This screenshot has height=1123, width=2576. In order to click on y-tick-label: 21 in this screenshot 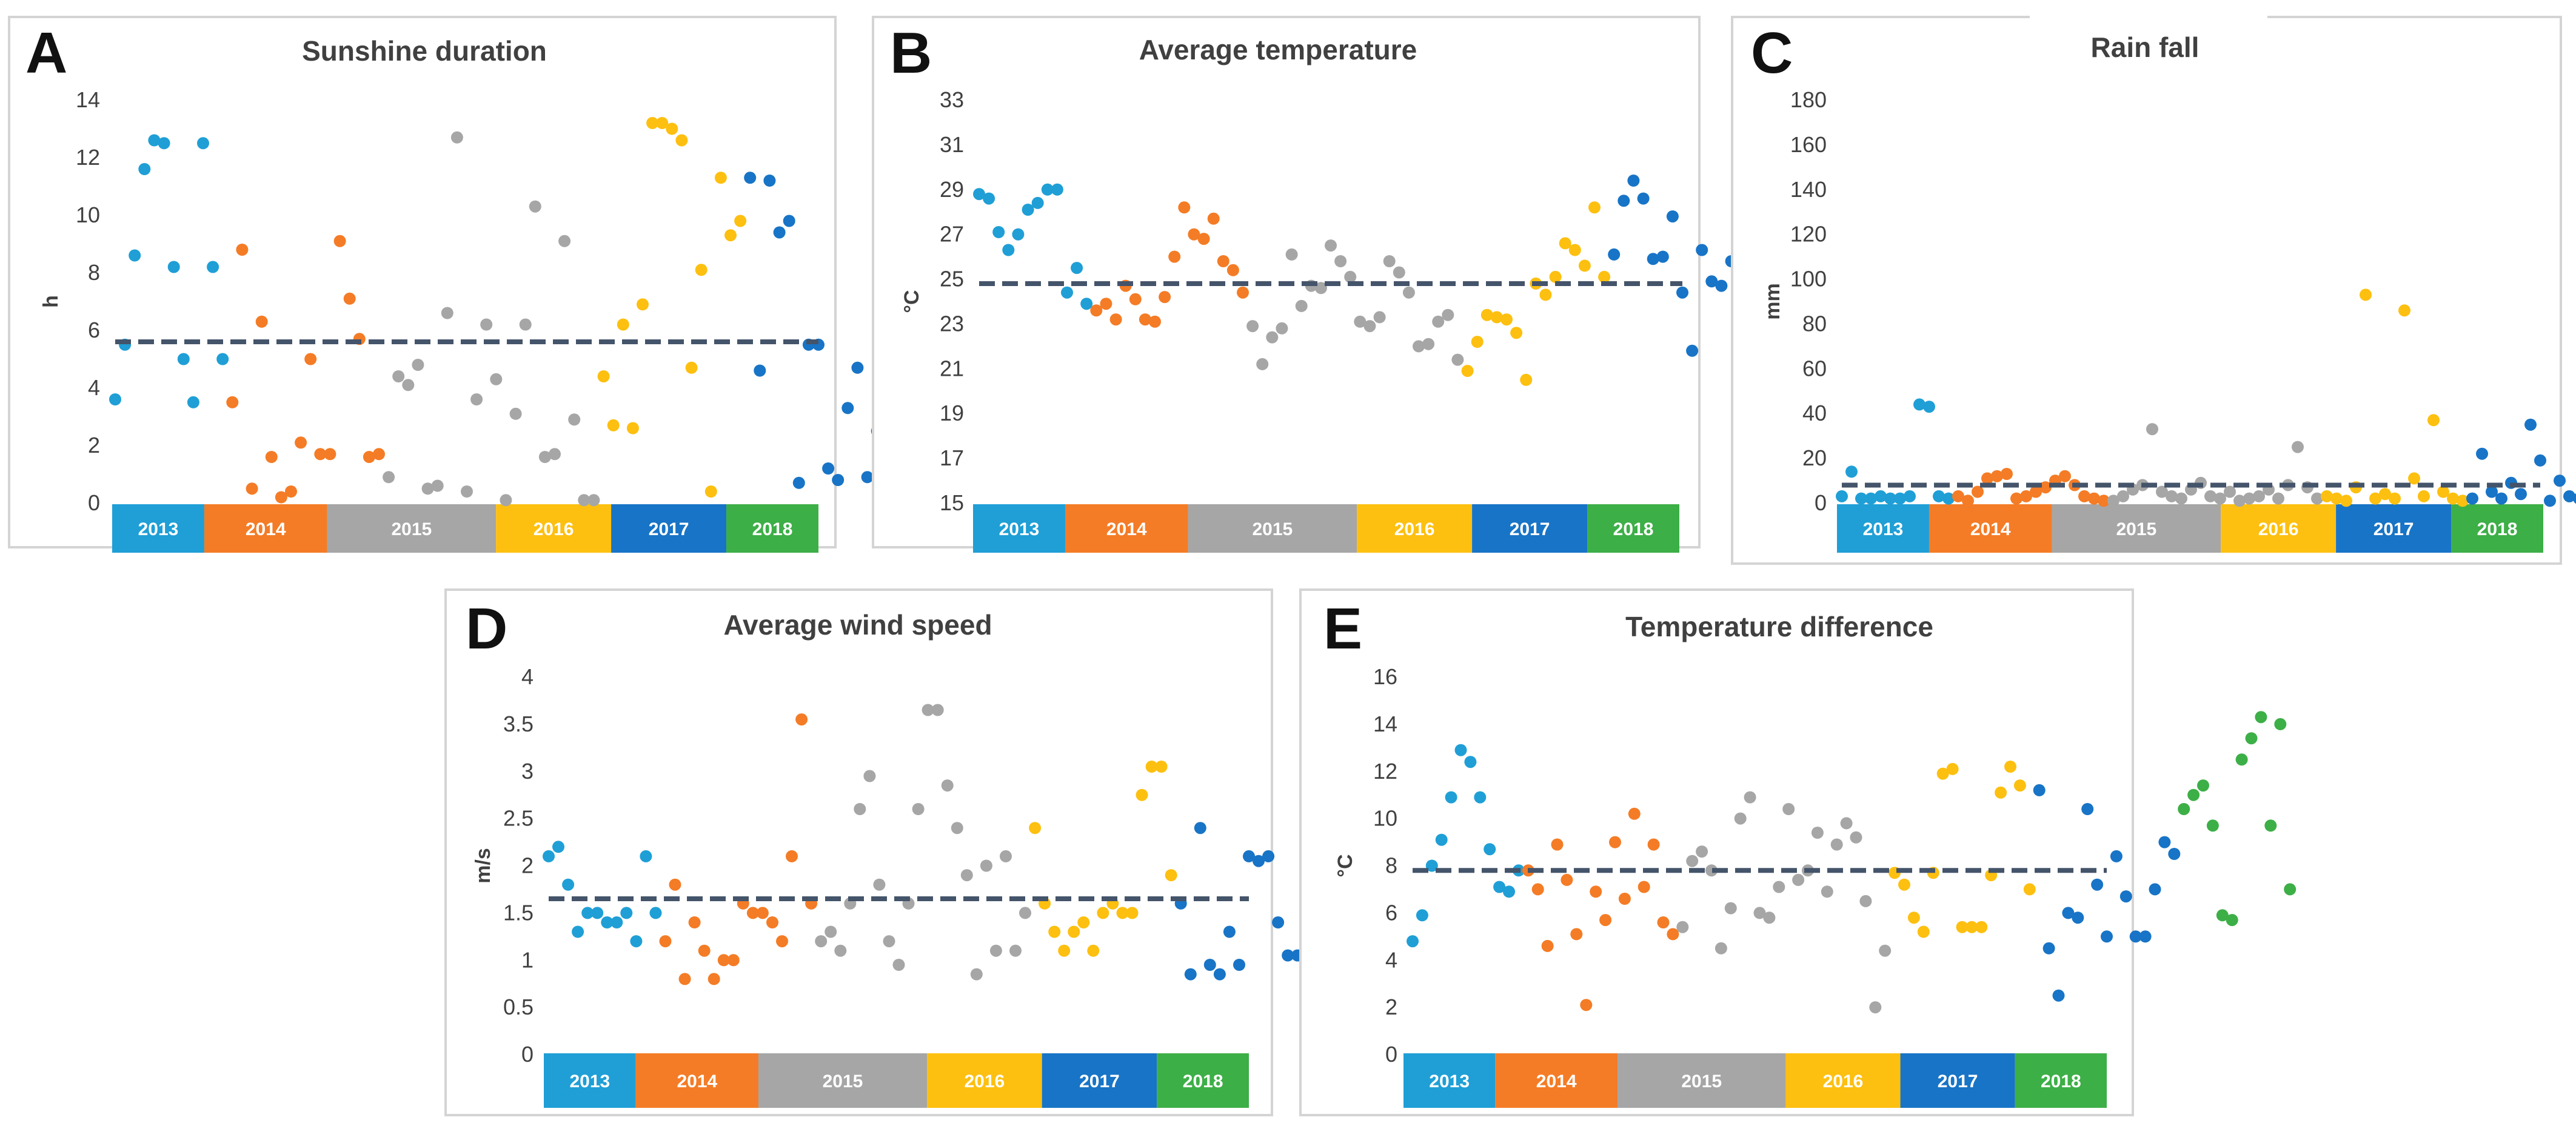, I will do `click(952, 368)`.